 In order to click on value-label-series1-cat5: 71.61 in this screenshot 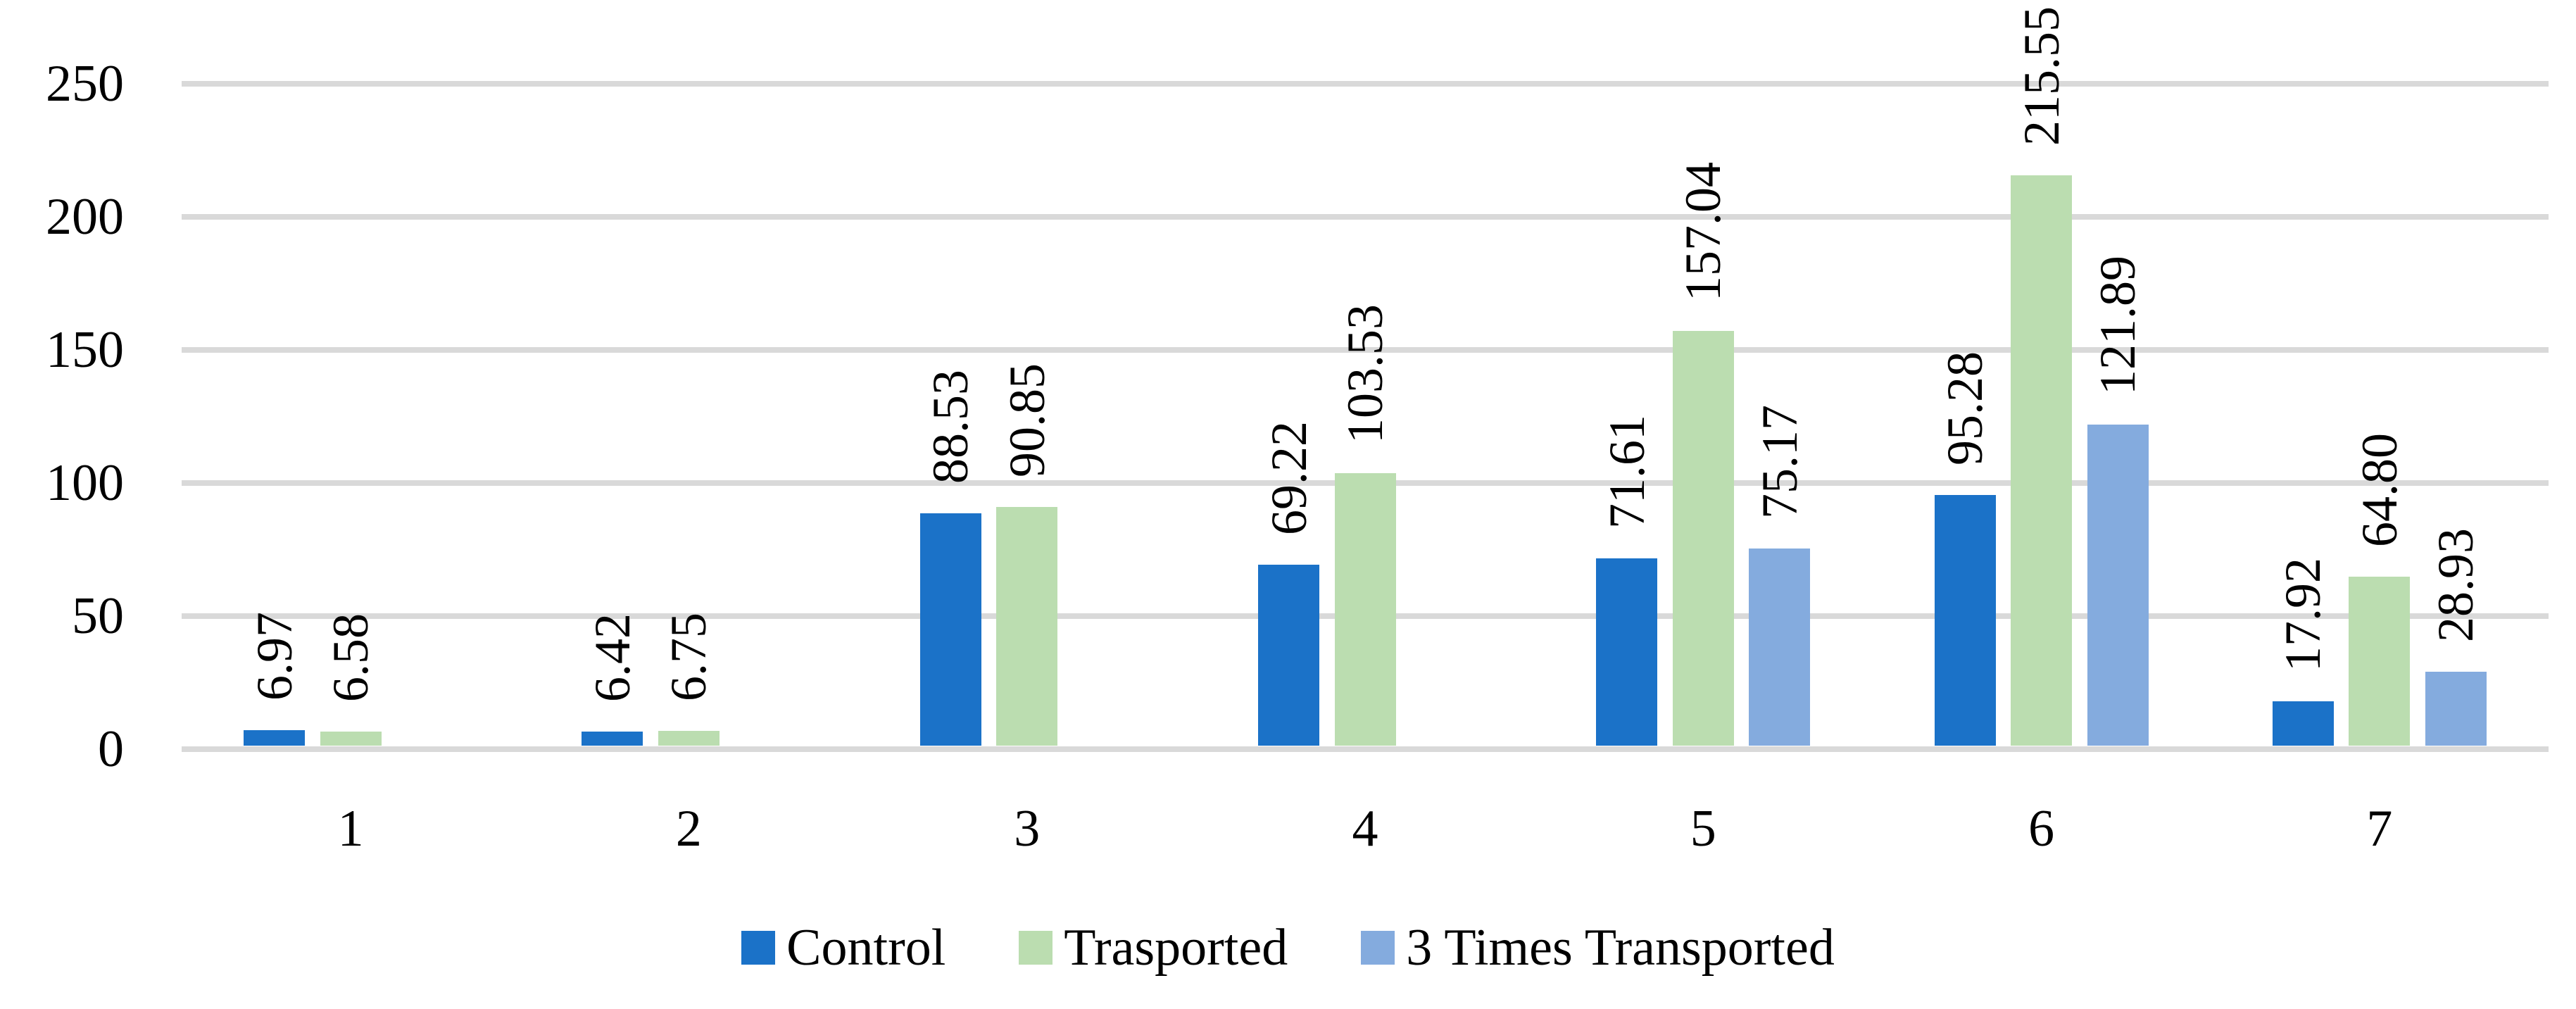, I will do `click(1626, 471)`.